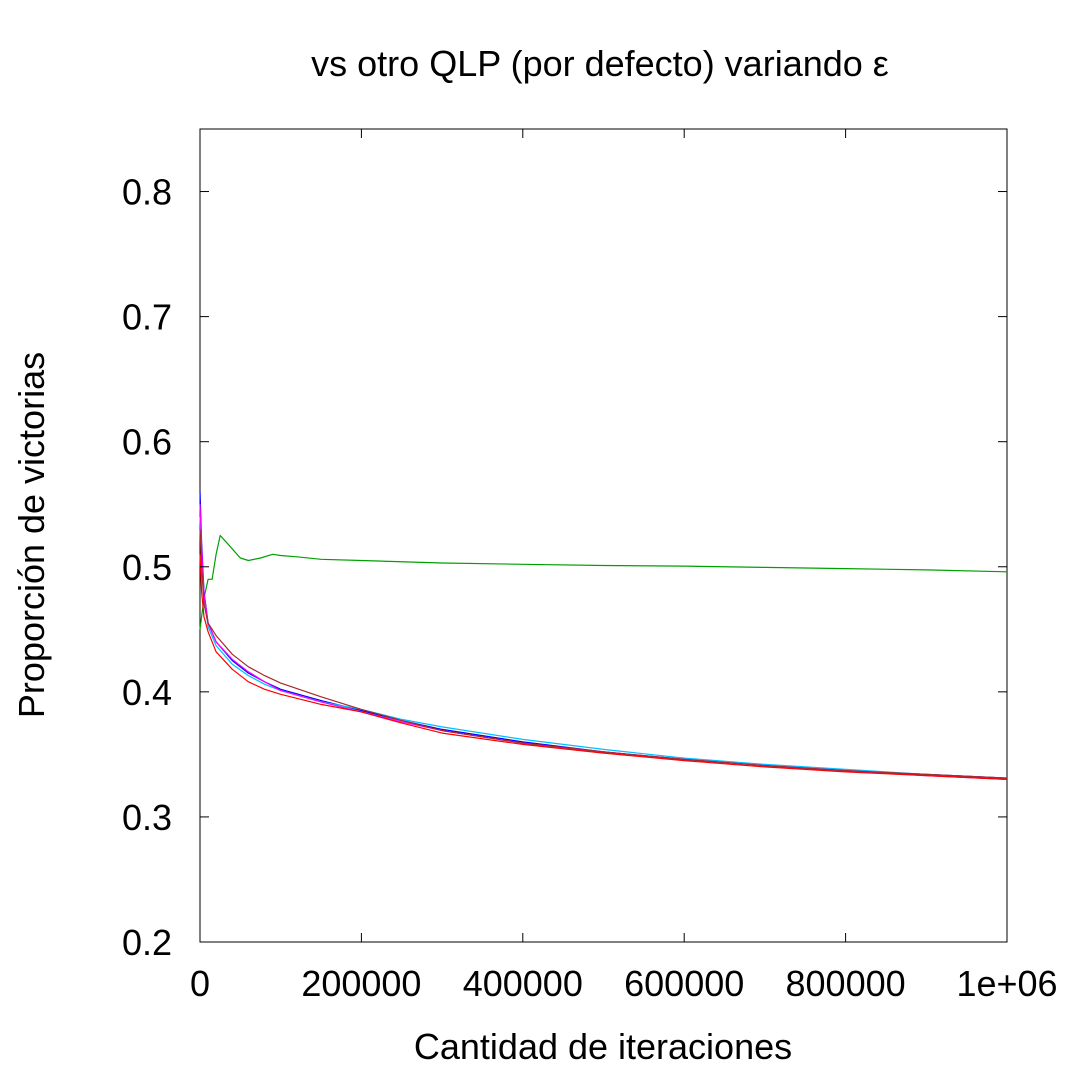 The height and width of the screenshot is (1080, 1080). I want to click on y-tick-label: 0.6, so click(147, 442).